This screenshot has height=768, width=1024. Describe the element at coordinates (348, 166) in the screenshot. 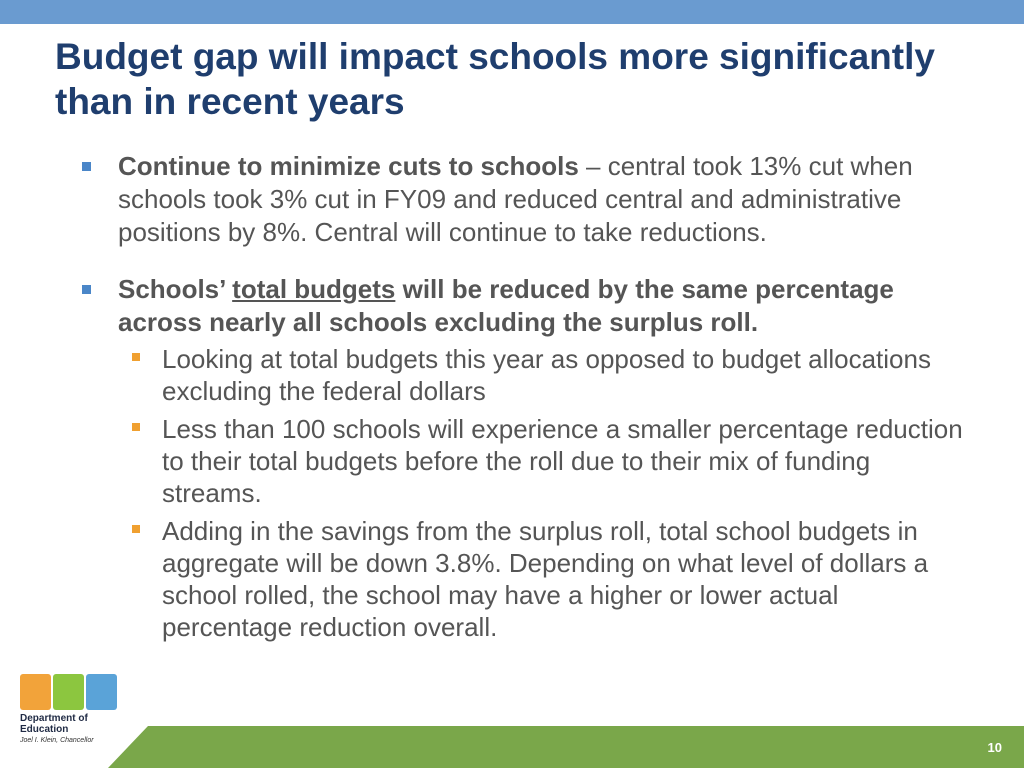

I see `bullet-bold-text: Continue to minimize cuts to schools` at that location.